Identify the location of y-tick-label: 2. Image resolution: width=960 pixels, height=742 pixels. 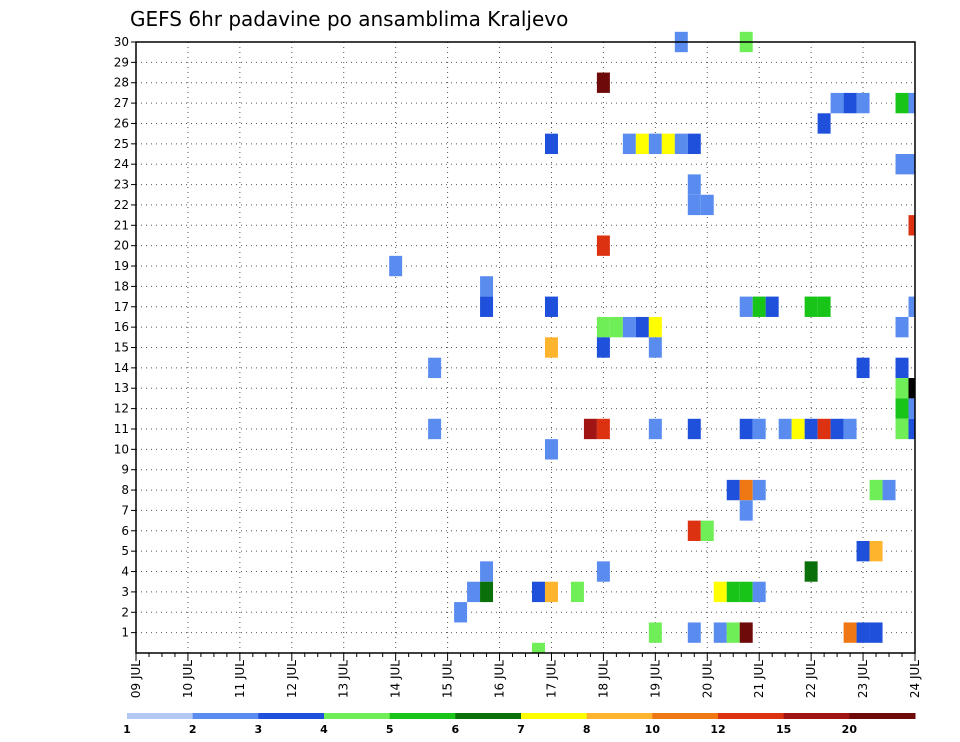
(125, 612).